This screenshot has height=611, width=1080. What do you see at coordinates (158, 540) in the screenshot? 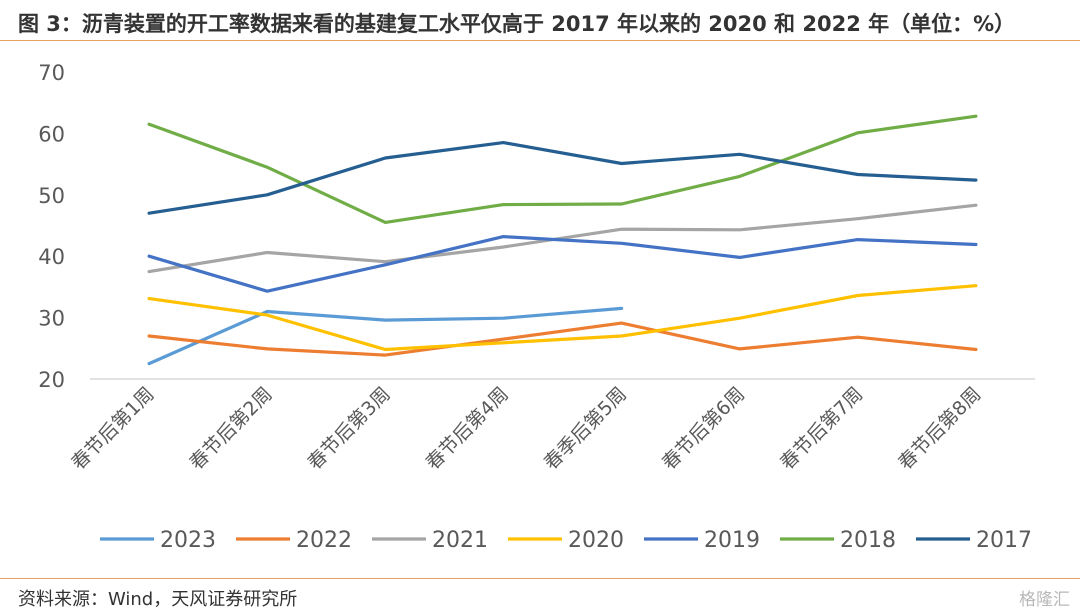
I see `legend-item-2023: 2023` at bounding box center [158, 540].